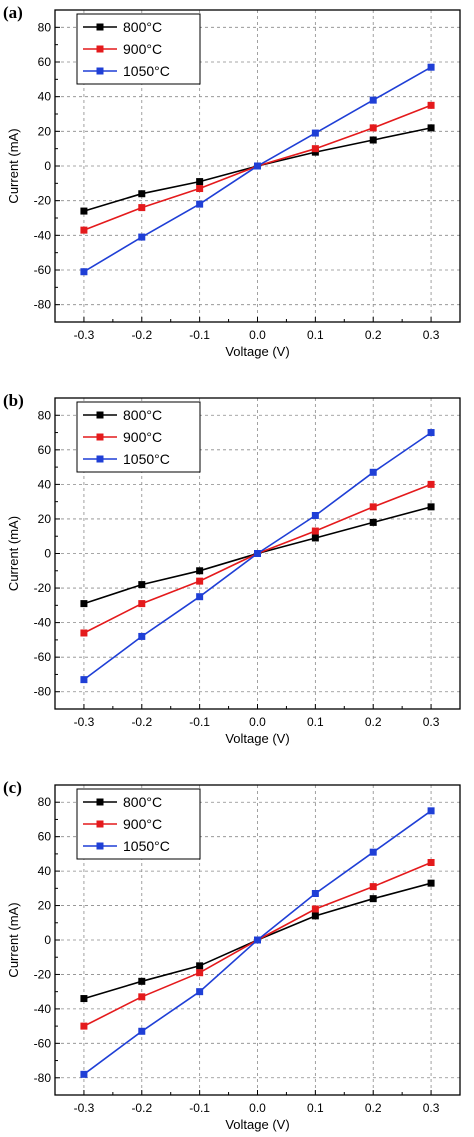 The image size is (474, 1137). Describe the element at coordinates (45, 131) in the screenshot. I see `y-tick-label: 20` at that location.